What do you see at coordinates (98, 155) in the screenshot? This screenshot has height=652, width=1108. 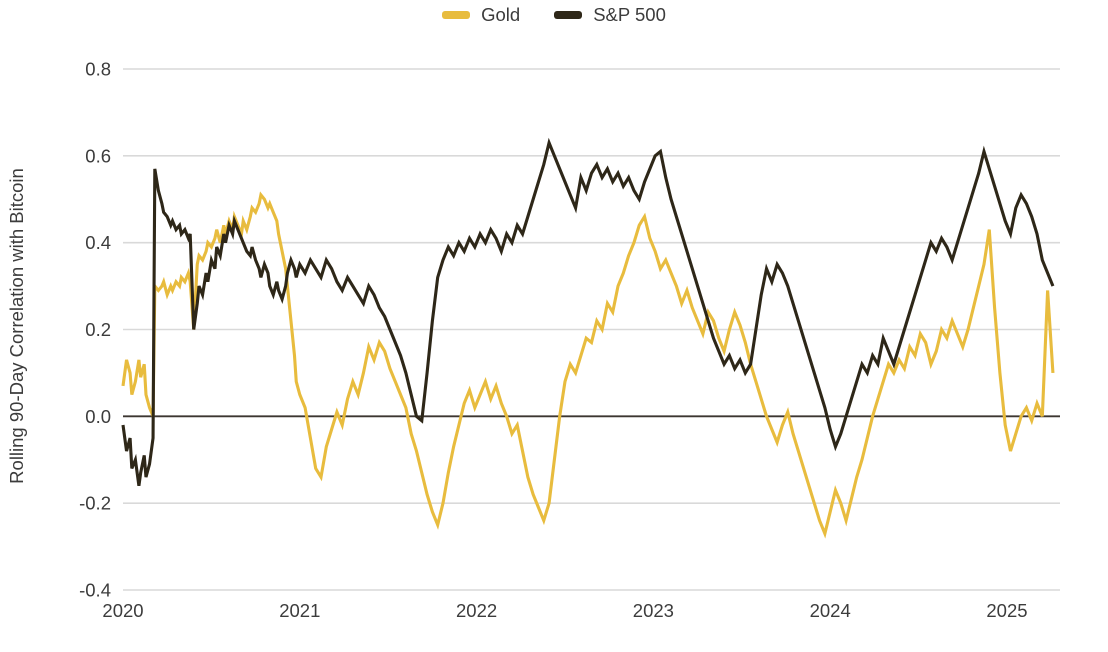 I see `y-axis-tick-label: 0.6` at bounding box center [98, 155].